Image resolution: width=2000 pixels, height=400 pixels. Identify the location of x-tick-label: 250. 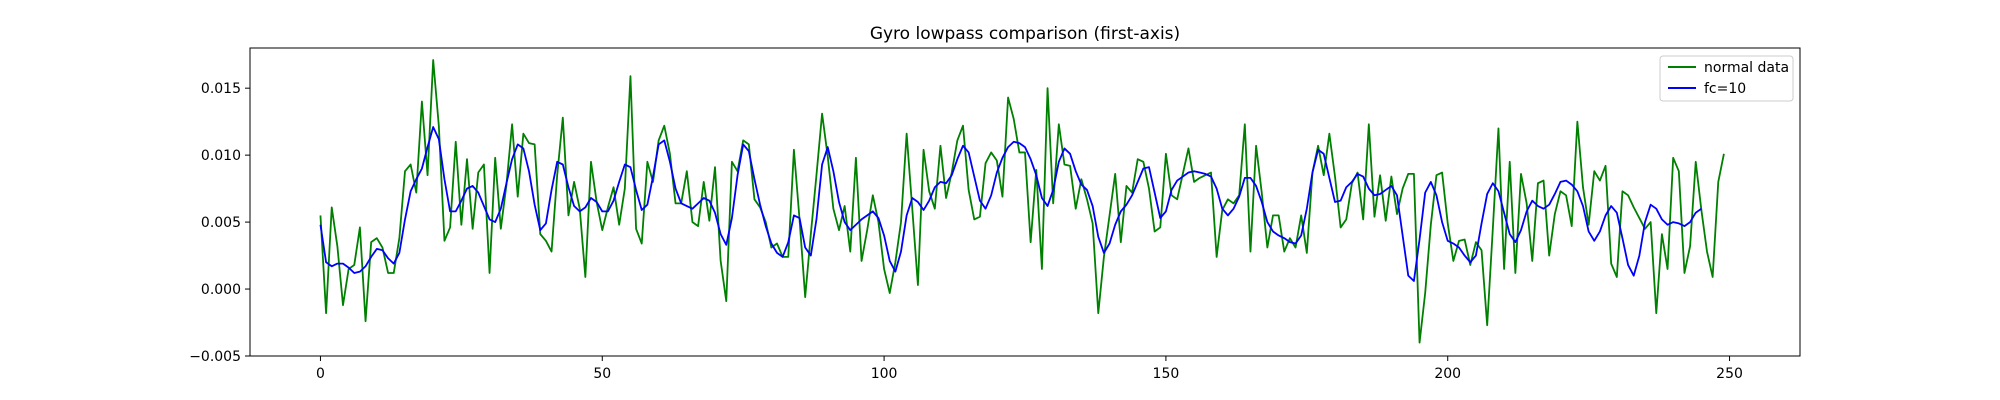
(1729, 374).